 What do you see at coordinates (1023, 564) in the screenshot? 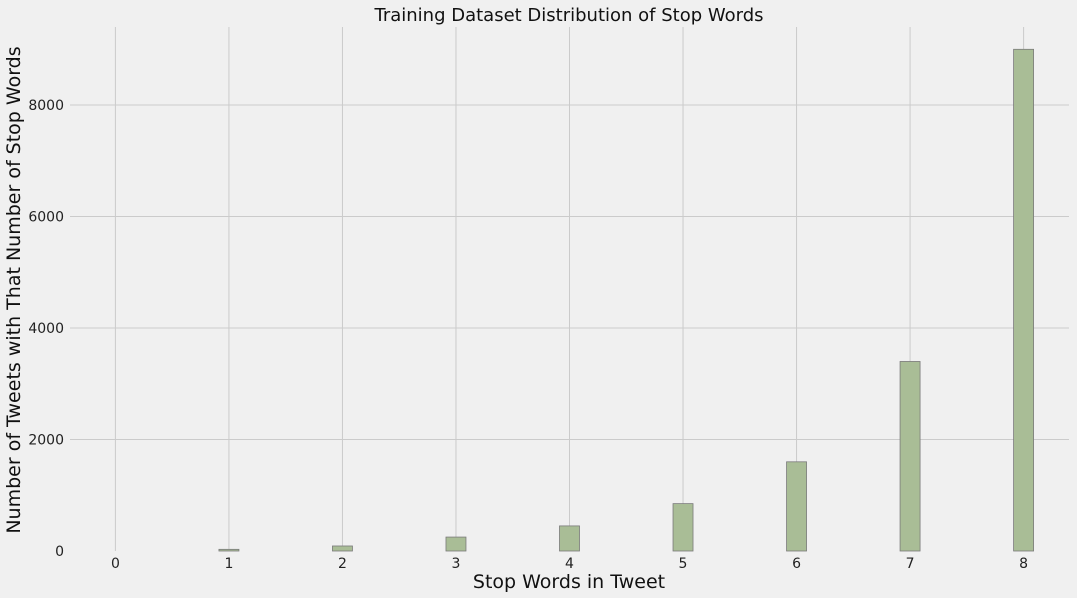
I see `x-tick-label-8: 8` at bounding box center [1023, 564].